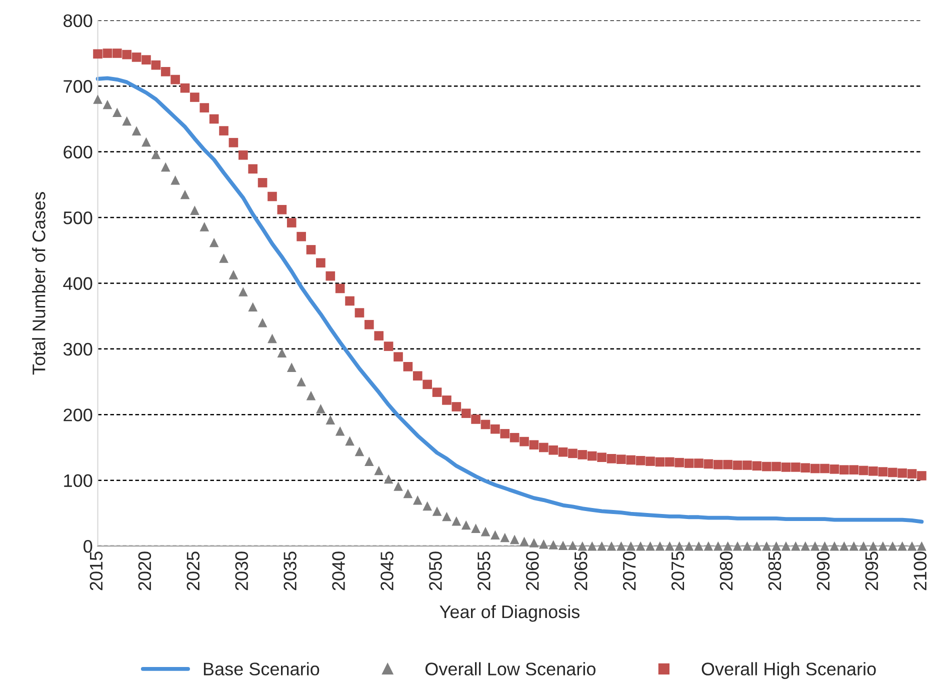  What do you see at coordinates (677, 571) in the screenshot?
I see `x-tick-label: 2075` at bounding box center [677, 571].